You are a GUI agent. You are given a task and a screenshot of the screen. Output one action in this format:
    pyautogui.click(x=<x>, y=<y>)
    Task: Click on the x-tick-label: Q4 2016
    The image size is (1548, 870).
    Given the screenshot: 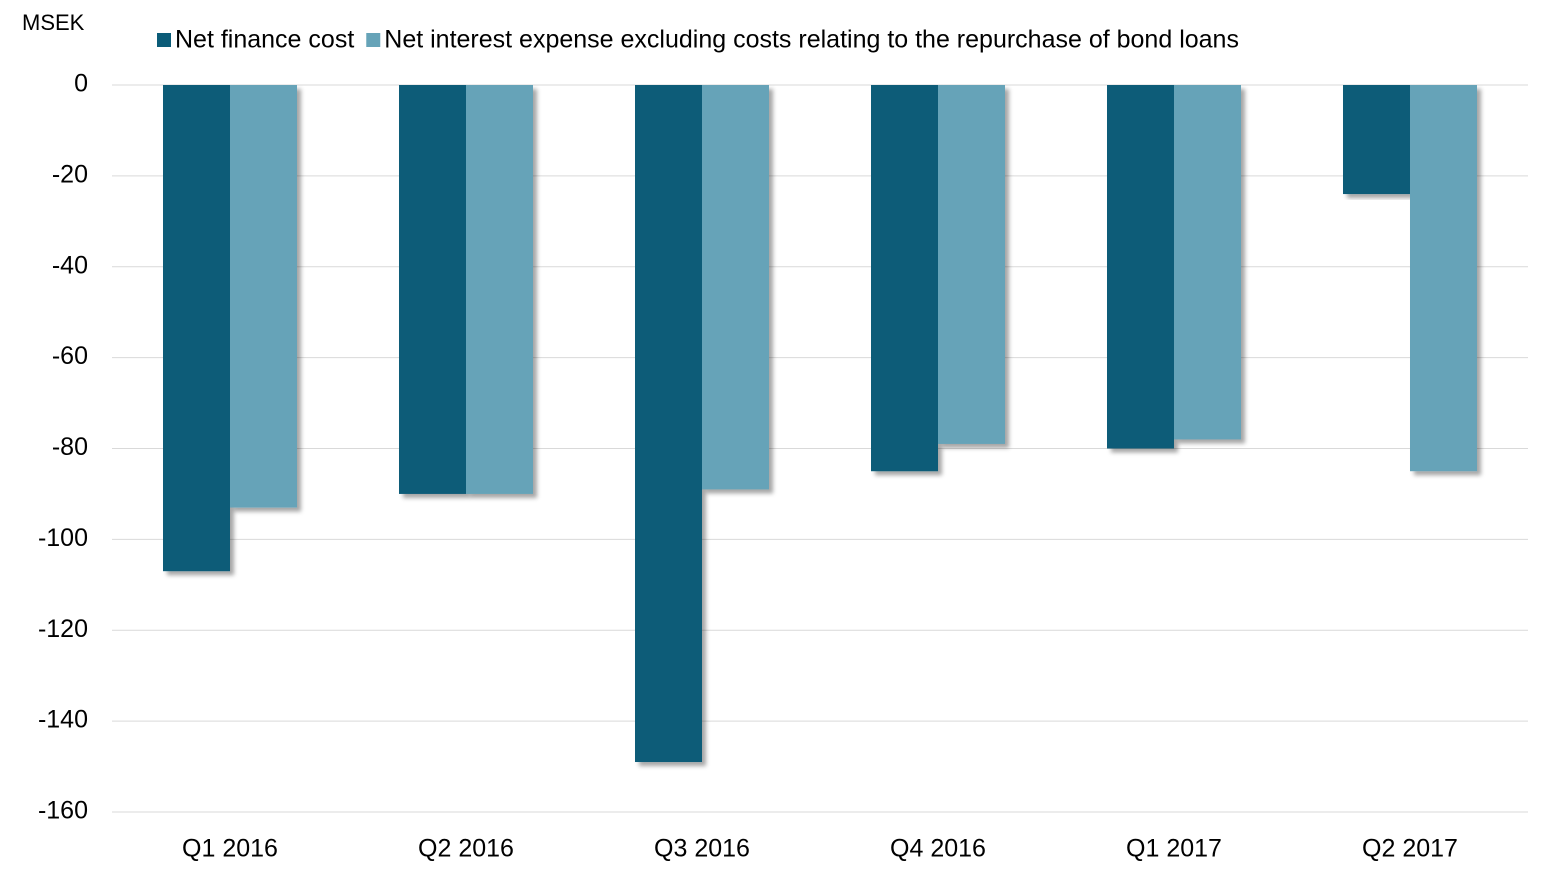 What is the action you would take?
    pyautogui.click(x=938, y=849)
    